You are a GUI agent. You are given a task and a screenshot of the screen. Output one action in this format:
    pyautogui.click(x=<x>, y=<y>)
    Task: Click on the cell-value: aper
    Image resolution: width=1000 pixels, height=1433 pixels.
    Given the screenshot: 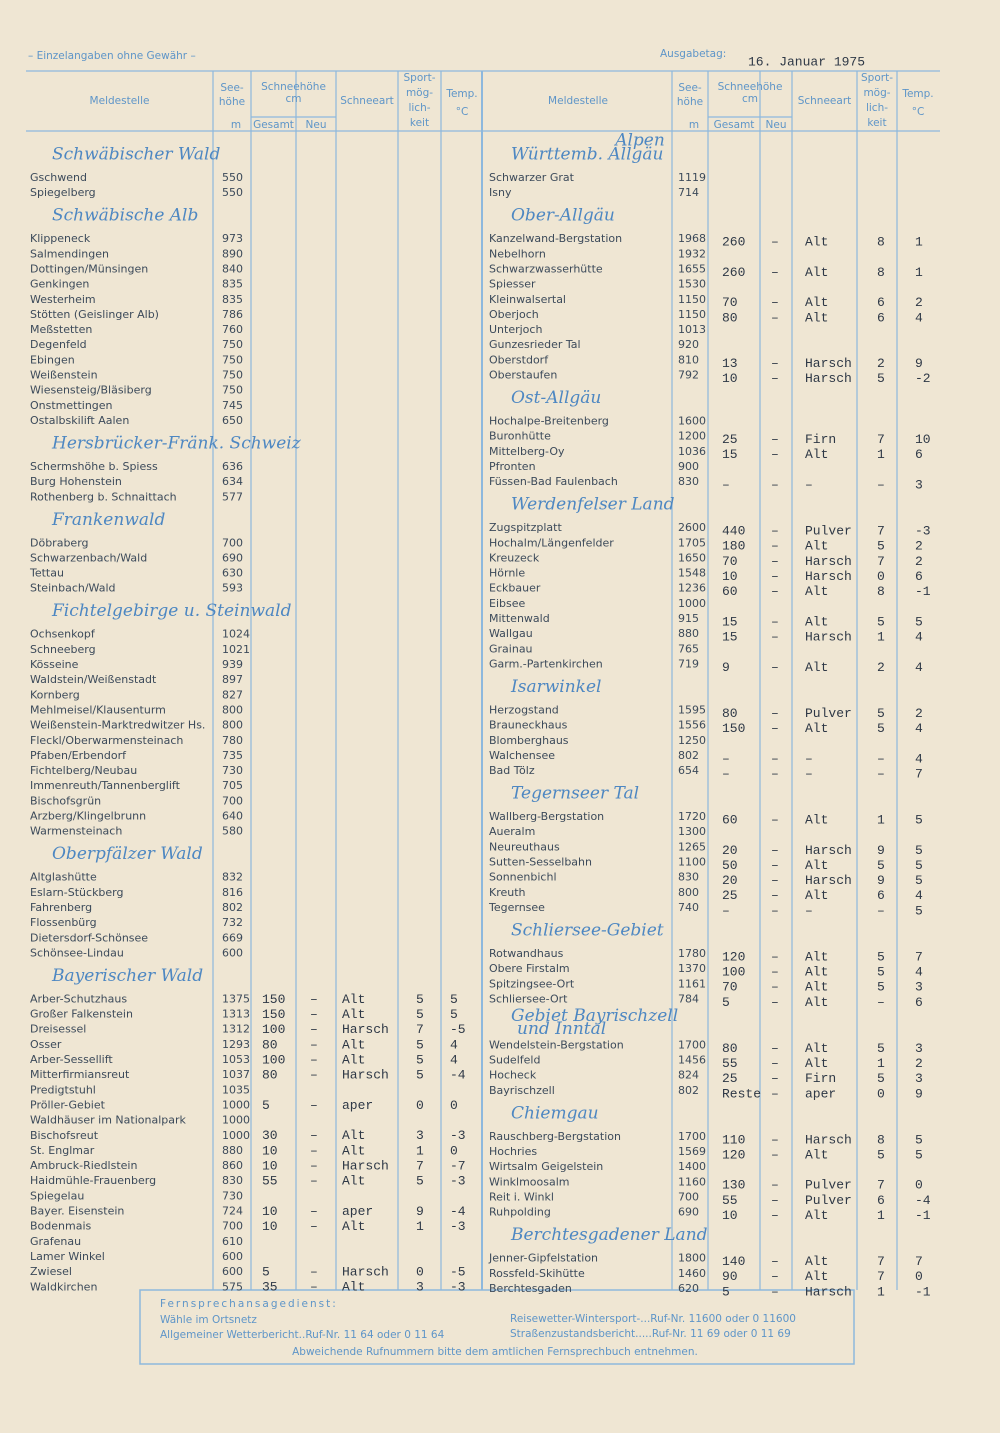 What is the action you would take?
    pyautogui.click(x=820, y=1093)
    